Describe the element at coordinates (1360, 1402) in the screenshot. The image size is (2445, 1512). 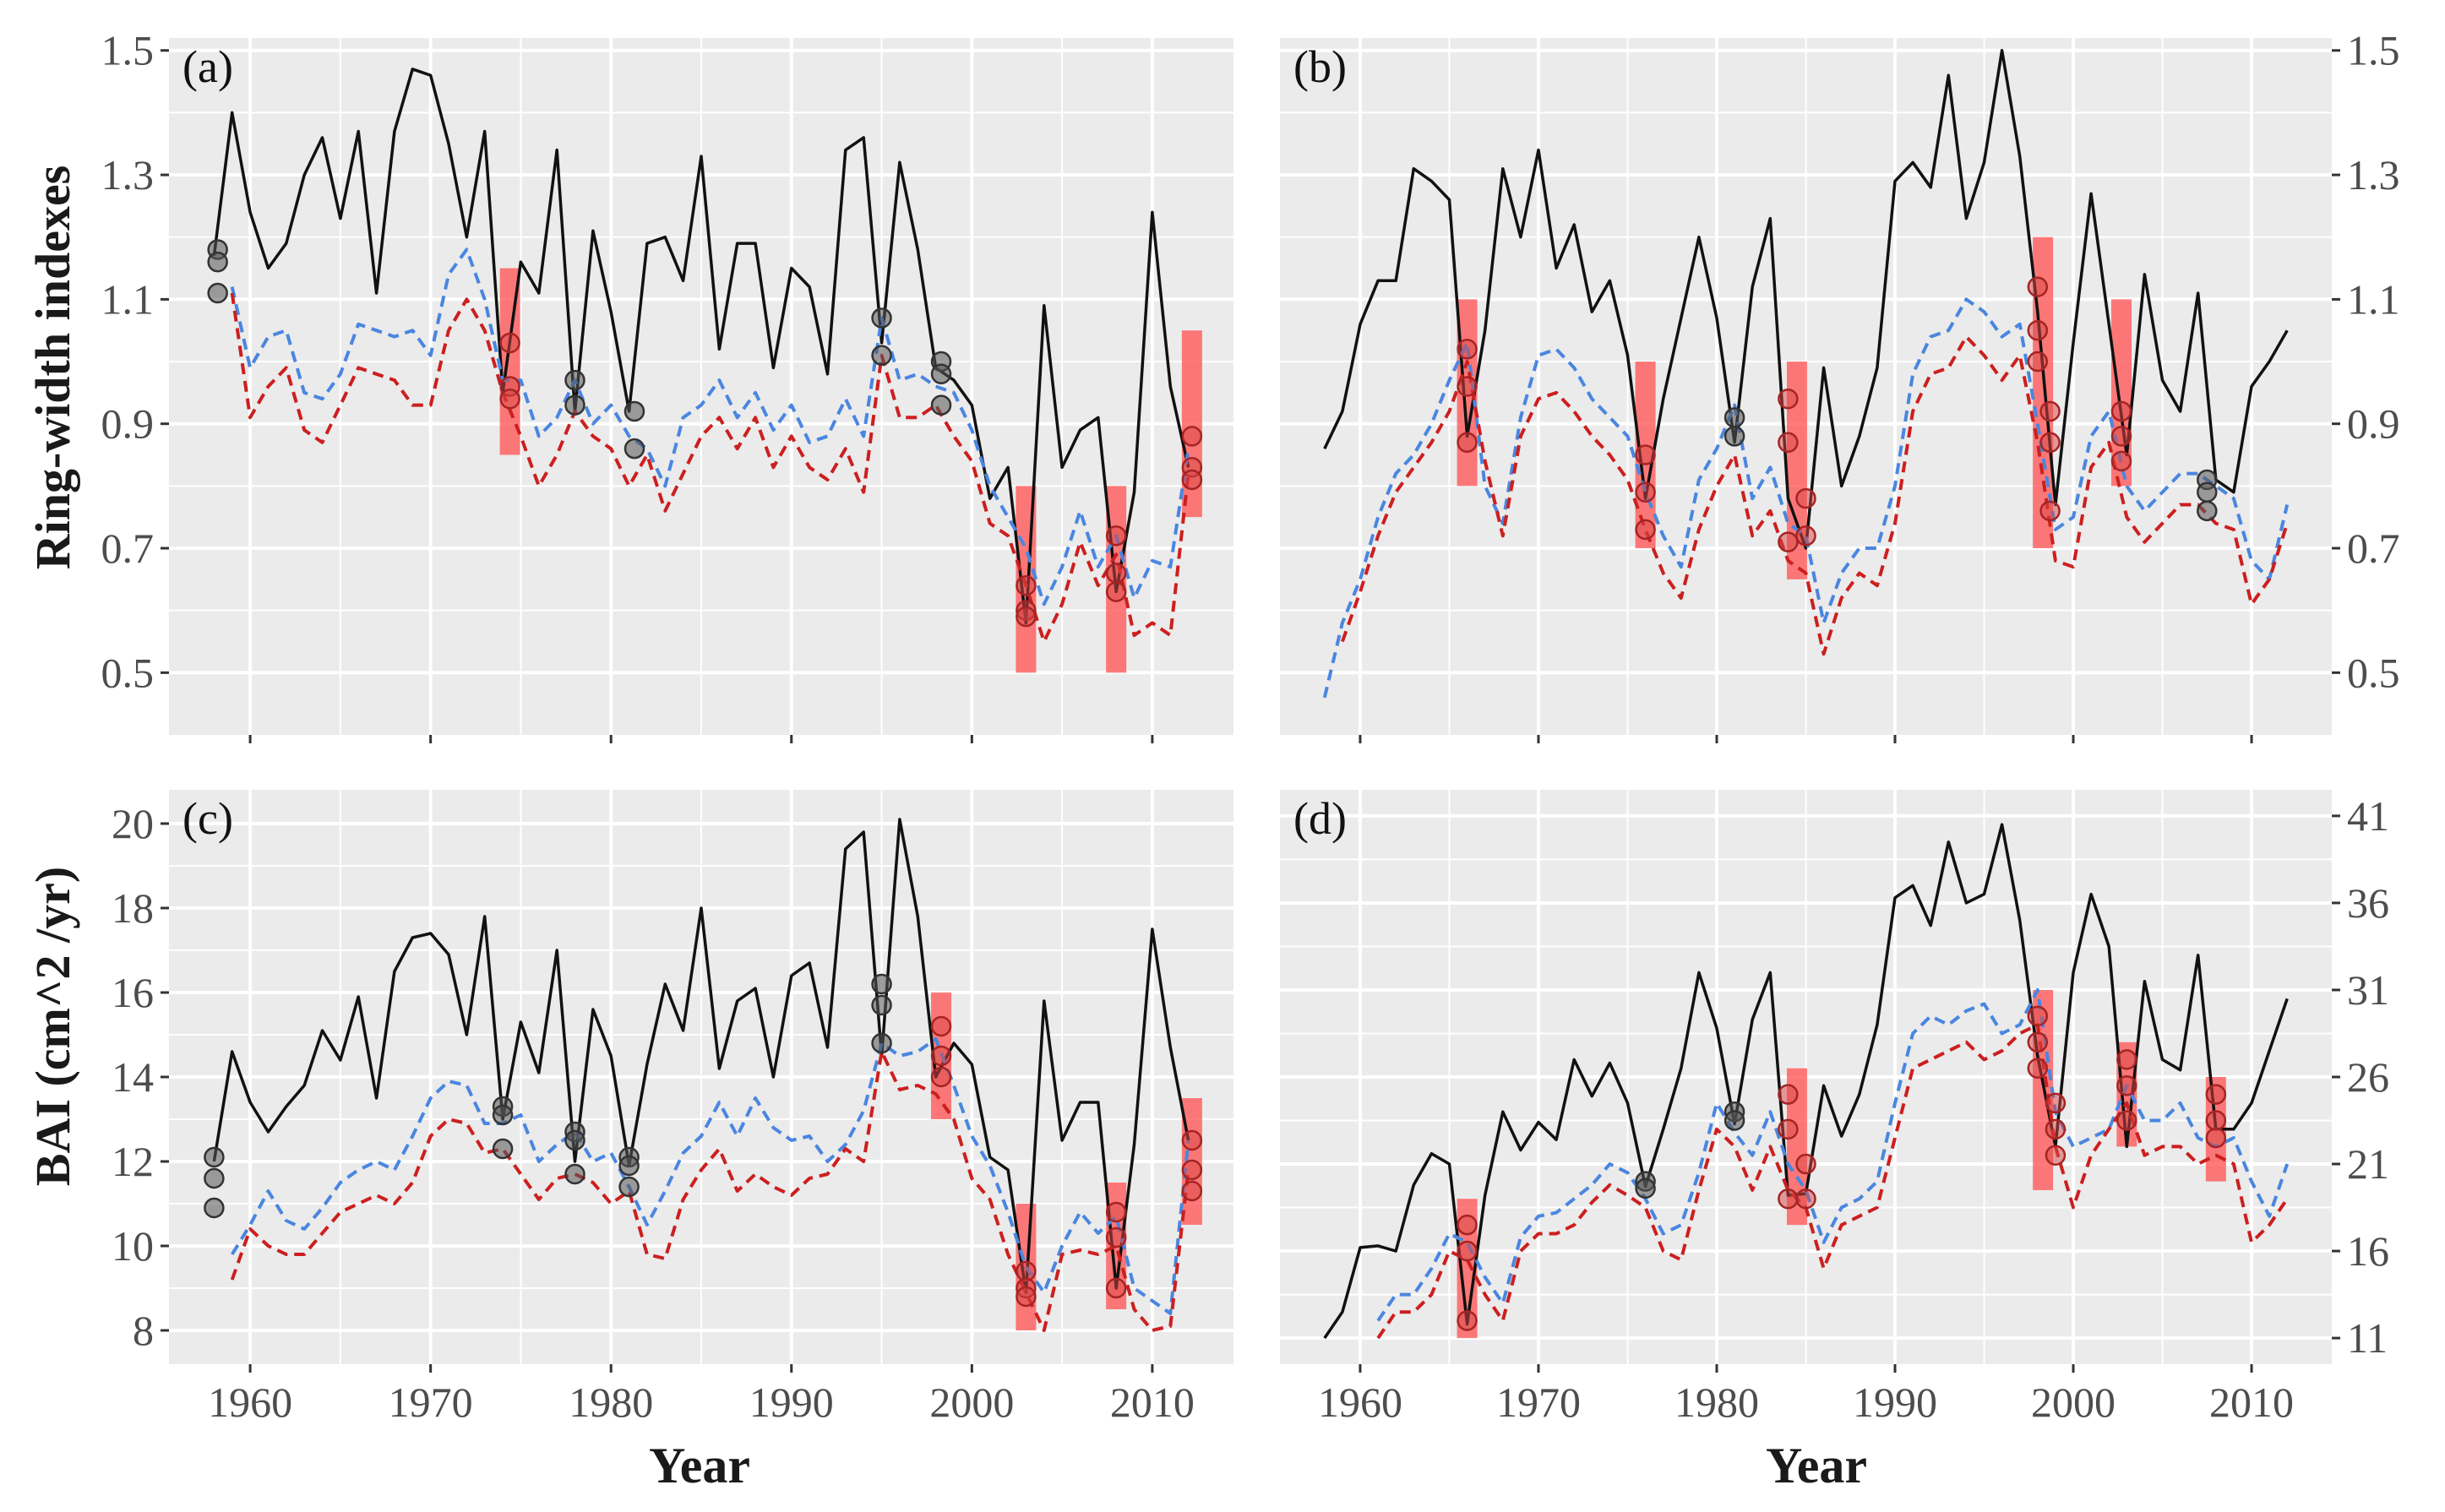
I see `x-tick-label: 1960` at that location.